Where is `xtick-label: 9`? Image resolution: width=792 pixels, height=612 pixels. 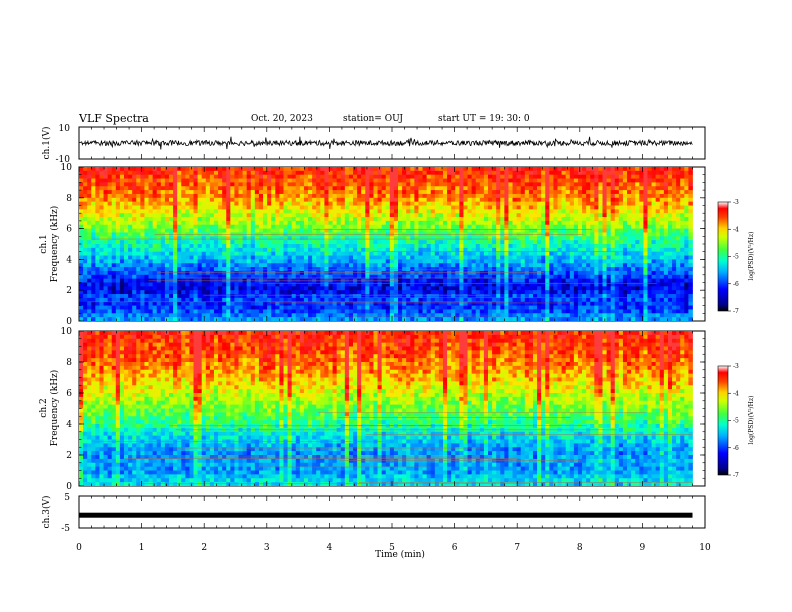 xtick-label: 9 is located at coordinates (643, 548).